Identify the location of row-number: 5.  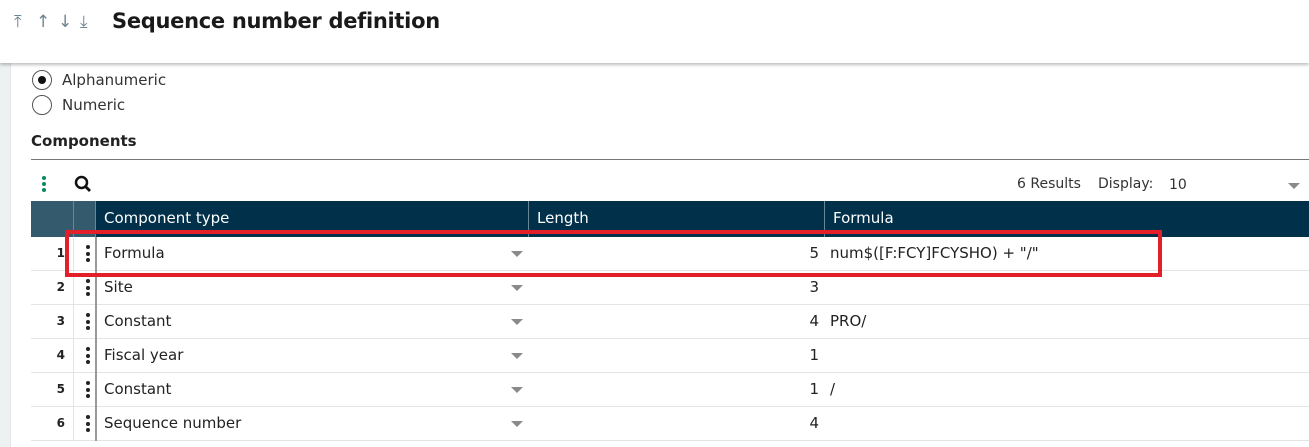
(52, 389).